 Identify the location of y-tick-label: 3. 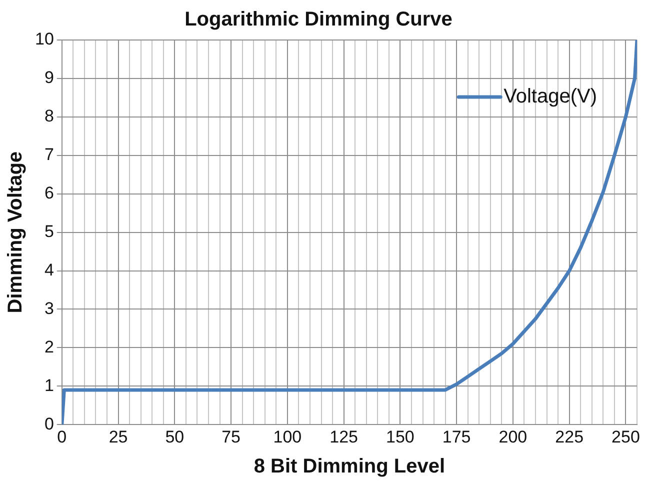
(49, 308).